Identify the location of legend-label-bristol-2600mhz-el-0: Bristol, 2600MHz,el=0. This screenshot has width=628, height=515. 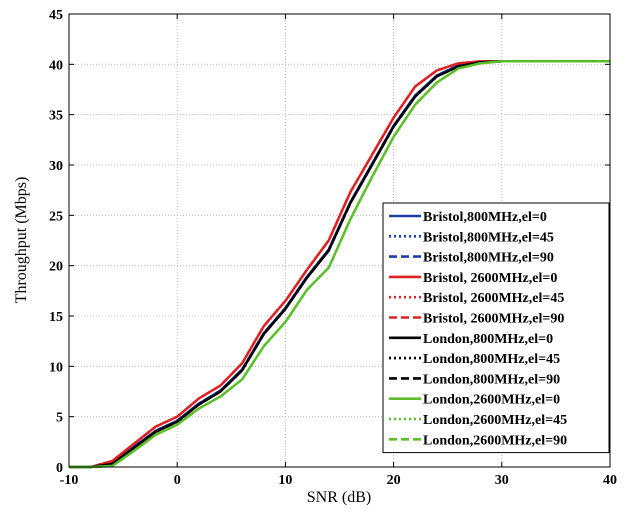
(490, 278).